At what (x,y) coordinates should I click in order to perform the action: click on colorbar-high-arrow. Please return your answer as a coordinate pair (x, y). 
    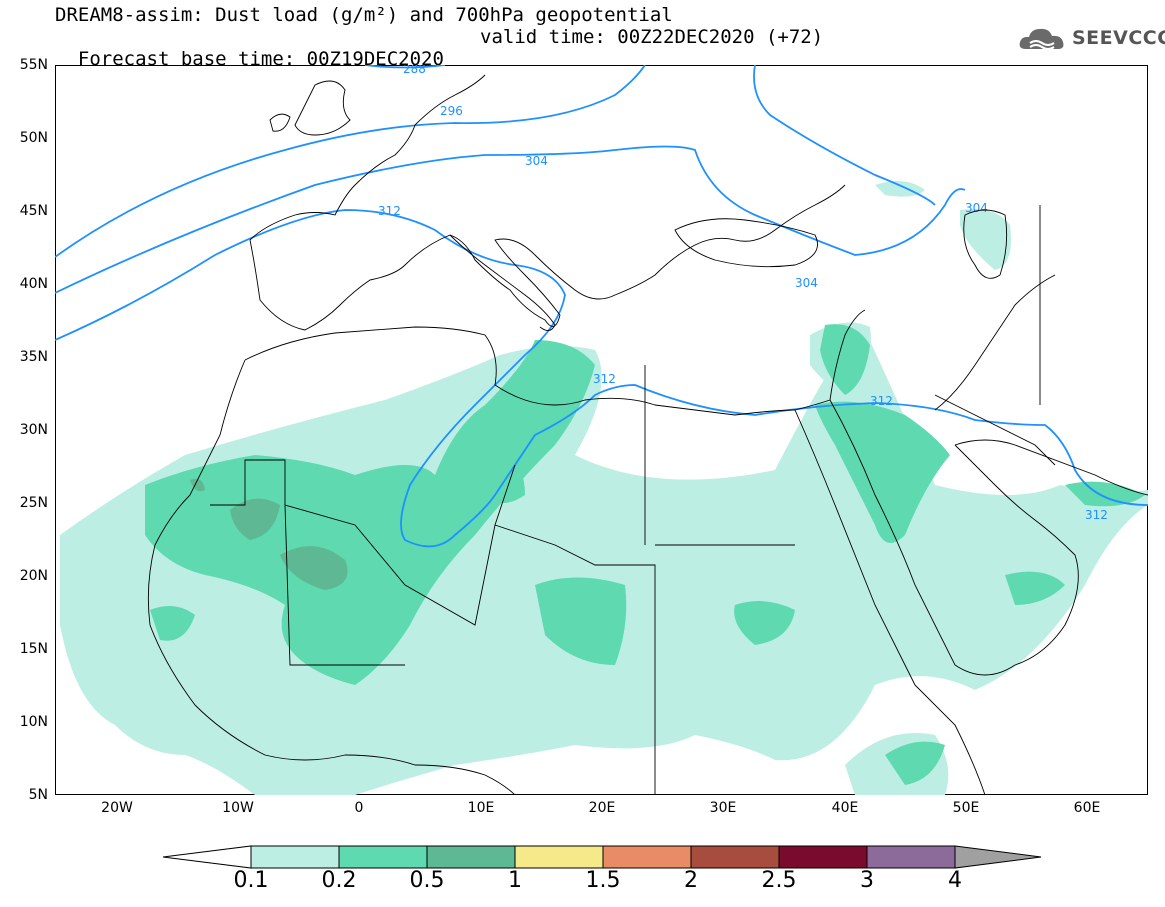
    Looking at the image, I should click on (998, 857).